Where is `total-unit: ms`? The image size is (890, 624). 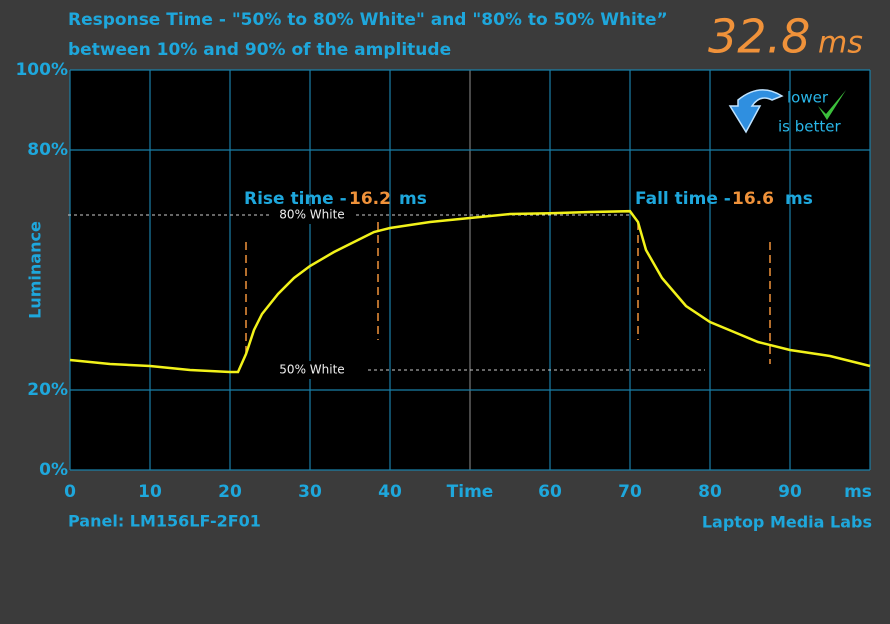 total-unit: ms is located at coordinates (840, 43).